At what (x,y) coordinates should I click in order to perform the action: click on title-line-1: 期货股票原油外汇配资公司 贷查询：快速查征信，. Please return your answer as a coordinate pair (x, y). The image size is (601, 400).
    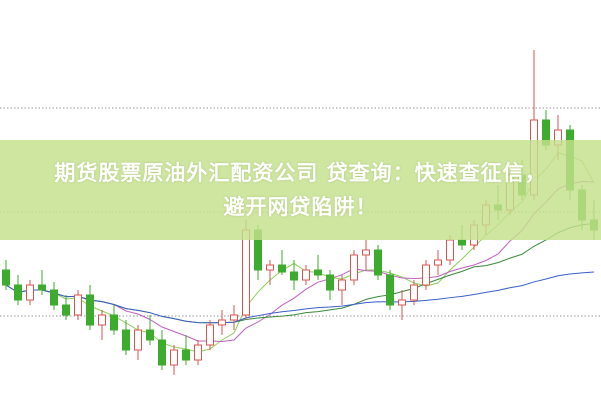
    Looking at the image, I should click on (300, 173).